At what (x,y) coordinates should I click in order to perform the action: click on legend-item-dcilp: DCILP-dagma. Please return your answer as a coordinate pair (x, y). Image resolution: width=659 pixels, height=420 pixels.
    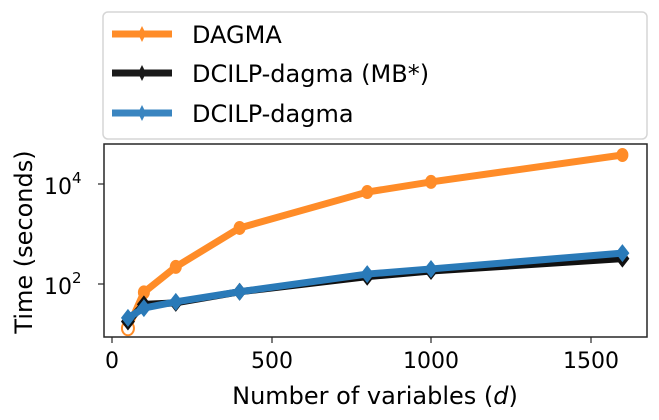
    Looking at the image, I should click on (233, 114).